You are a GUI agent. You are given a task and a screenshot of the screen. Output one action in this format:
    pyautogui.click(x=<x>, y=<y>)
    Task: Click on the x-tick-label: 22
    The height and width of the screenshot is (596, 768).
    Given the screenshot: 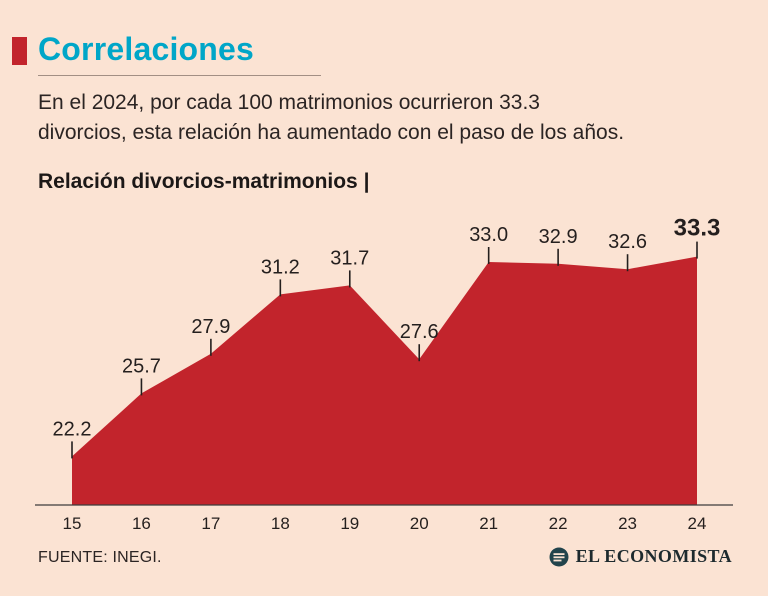 What is the action you would take?
    pyautogui.click(x=558, y=523)
    